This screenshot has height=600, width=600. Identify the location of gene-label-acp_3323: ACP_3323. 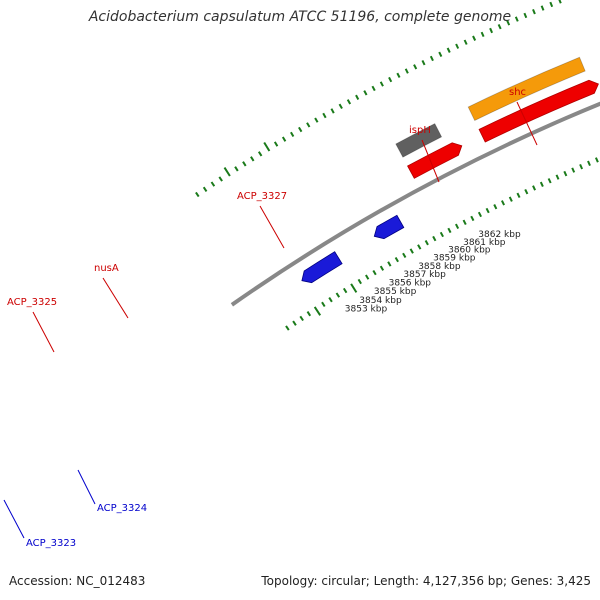
(51, 543).